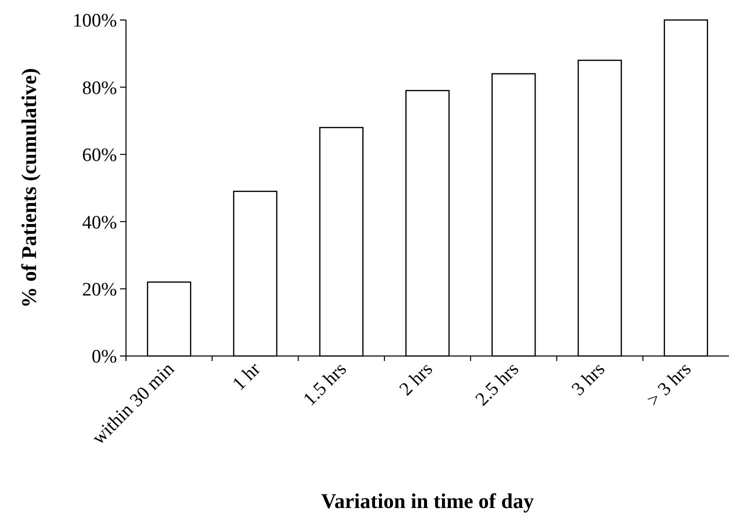 The height and width of the screenshot is (524, 741). I want to click on y-tick-label: 0%, so click(105, 357).